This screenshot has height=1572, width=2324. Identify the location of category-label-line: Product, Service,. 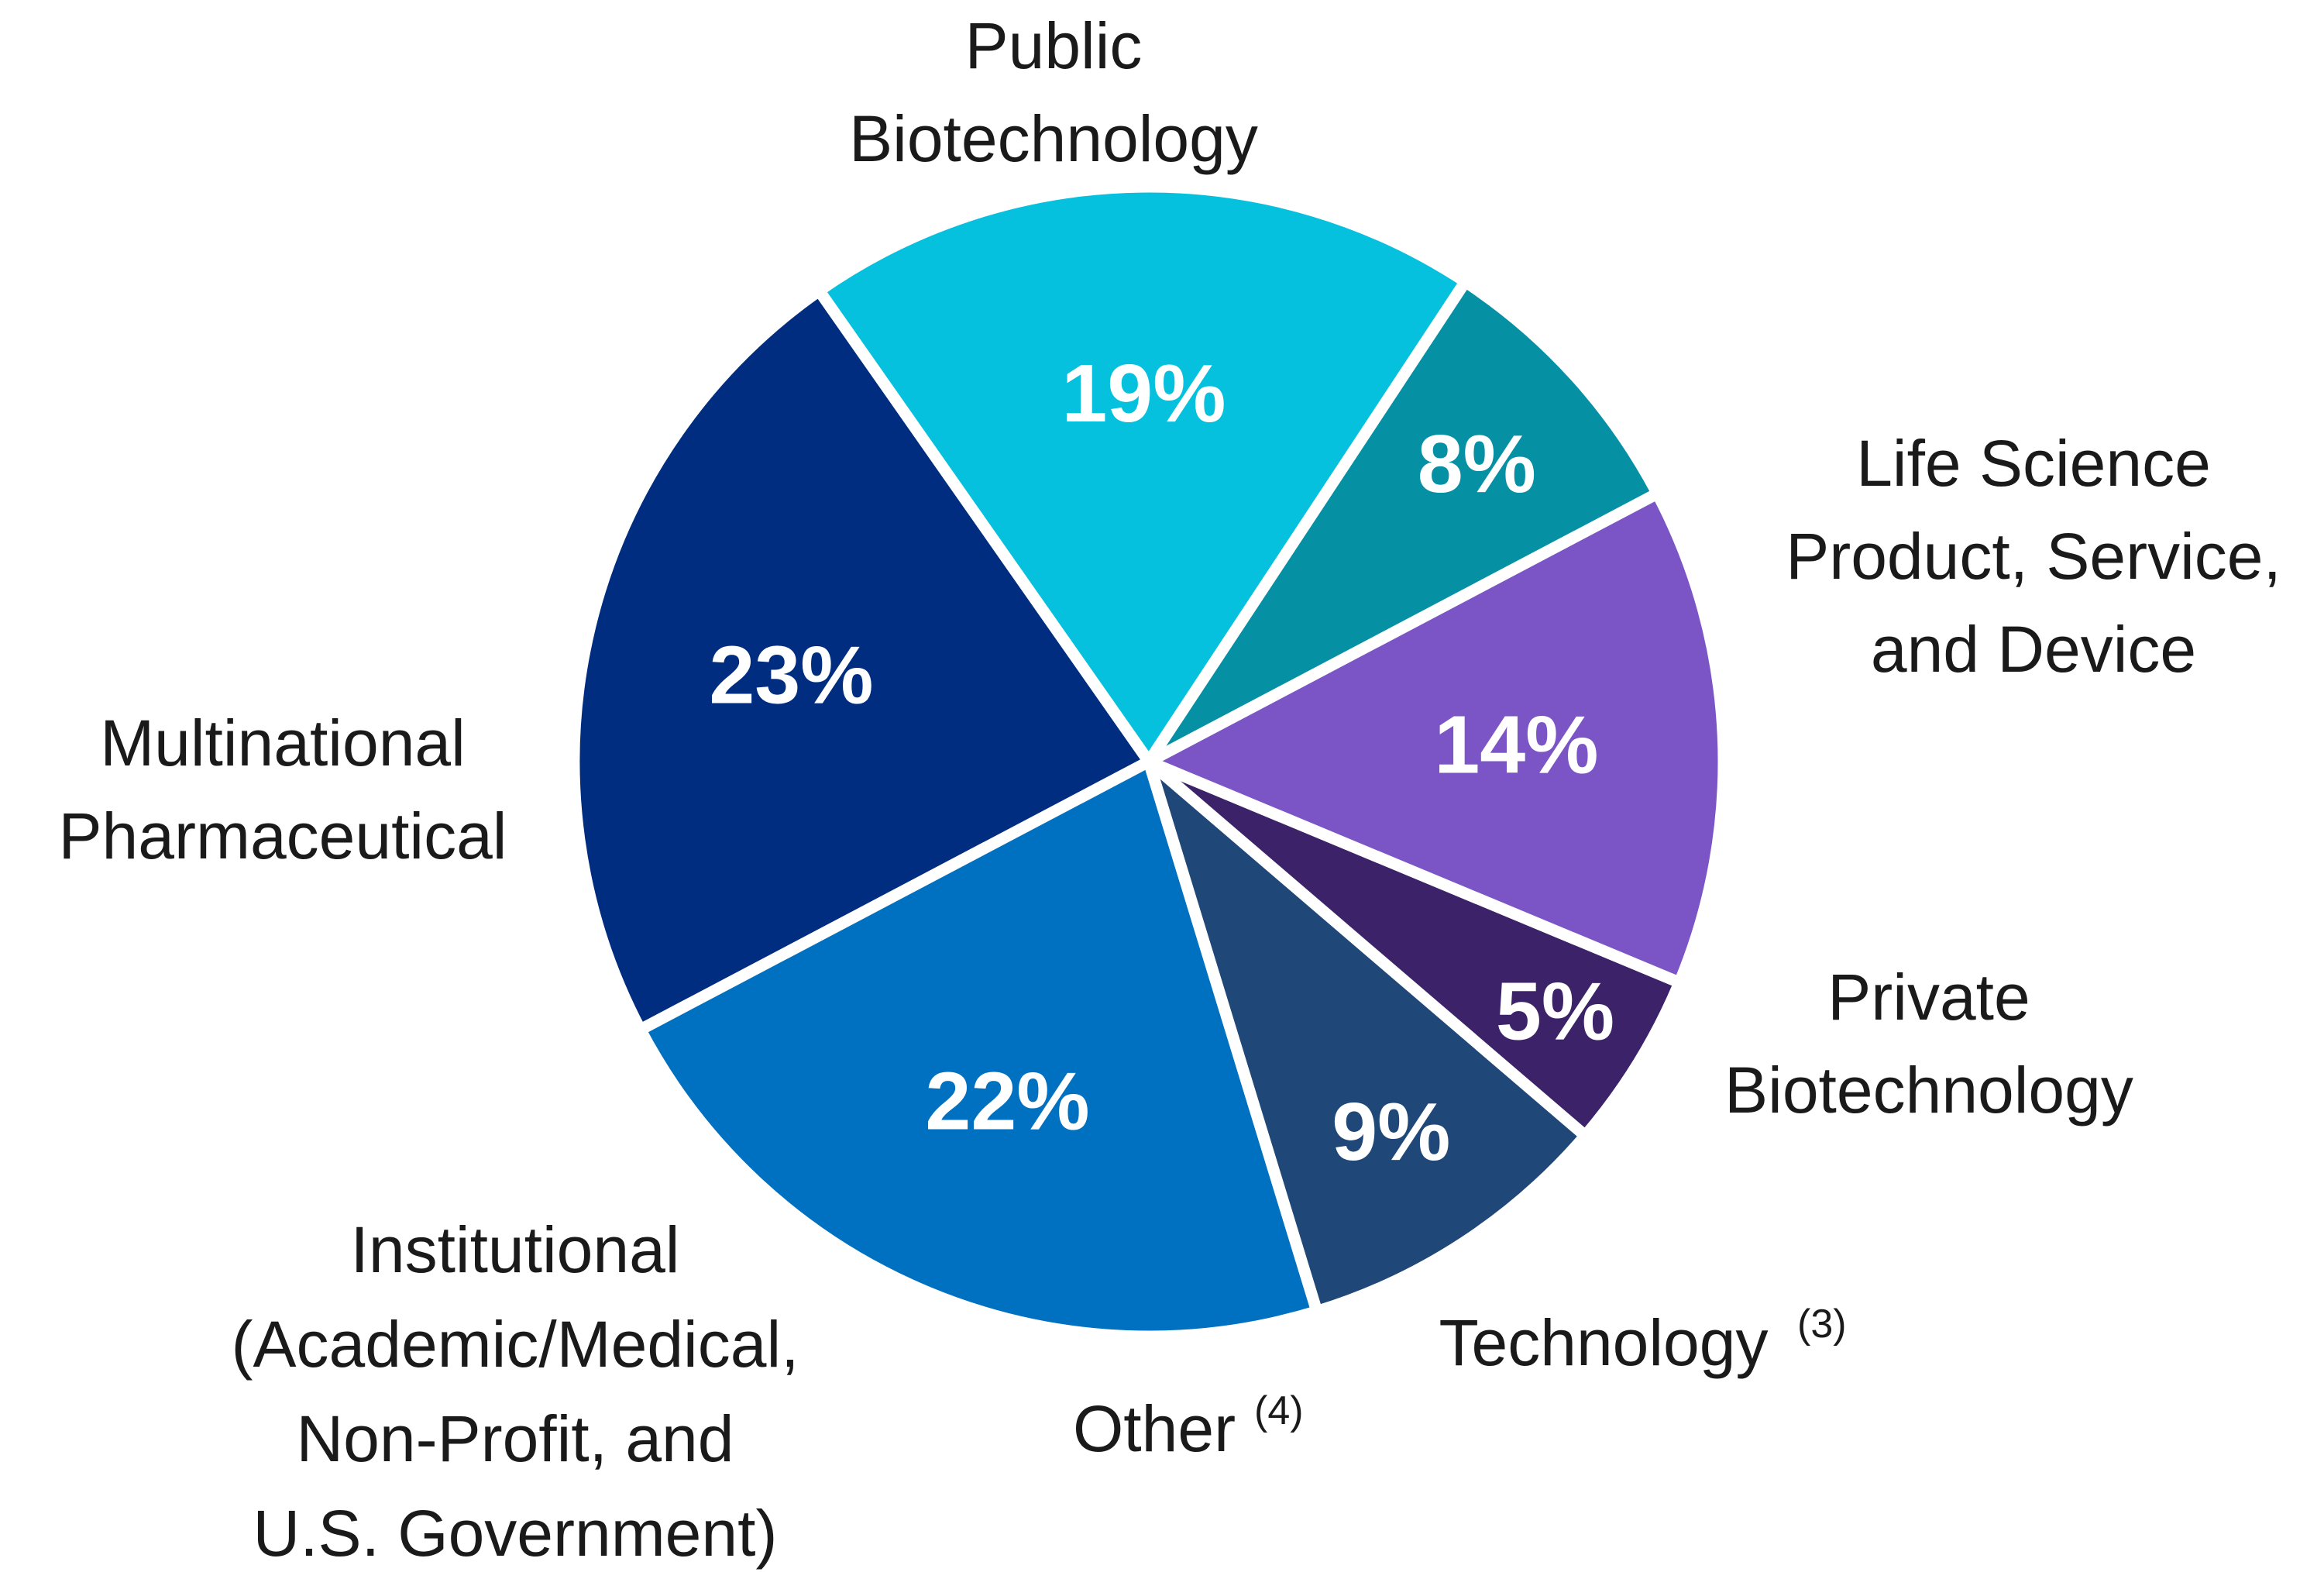
(2033, 556).